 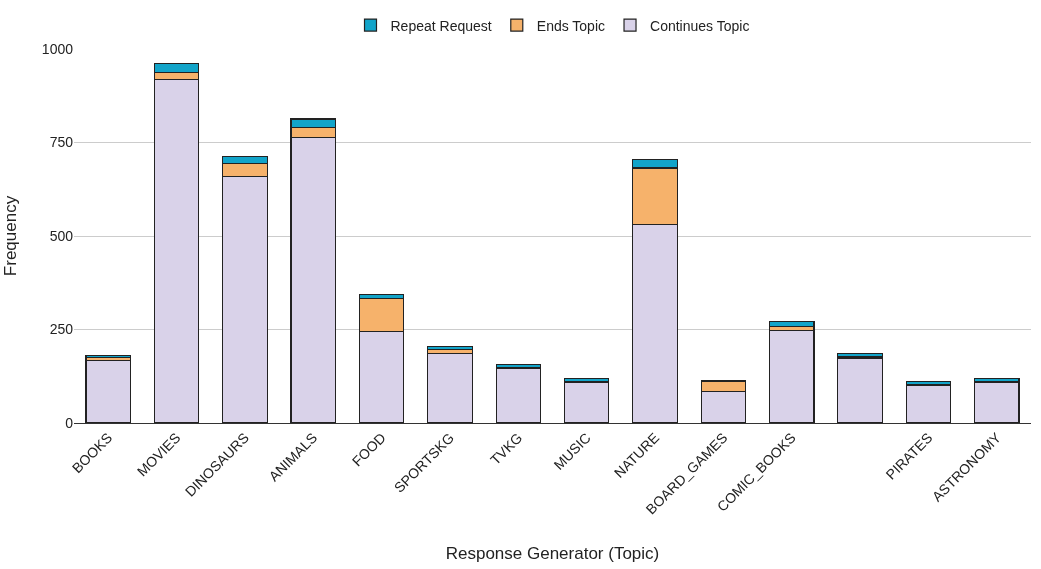 I want to click on y-tick-label: 750, so click(x=61, y=142).